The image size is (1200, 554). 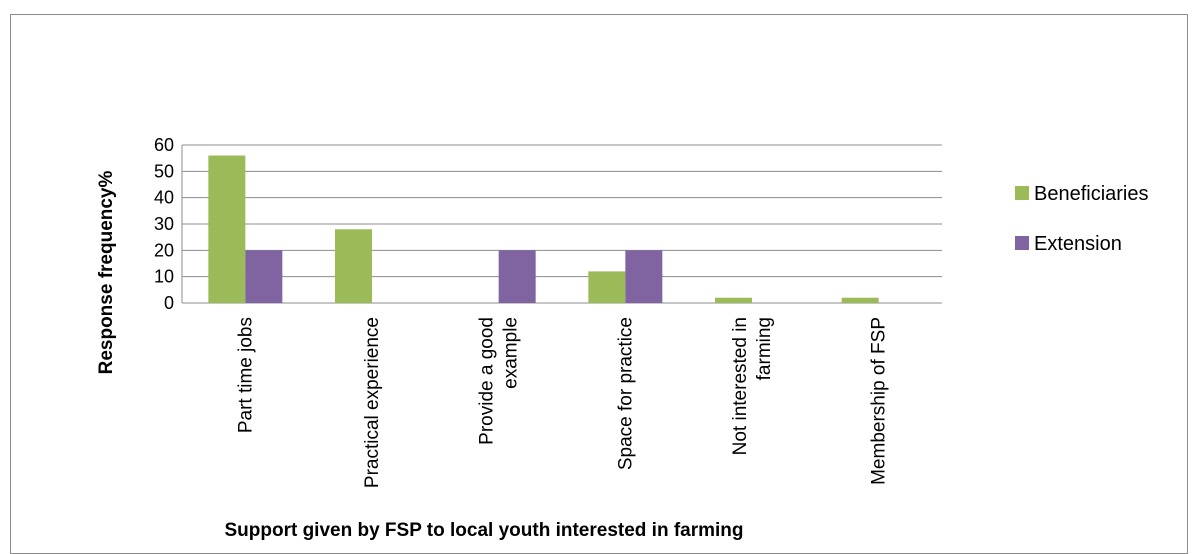 What do you see at coordinates (1022, 193) in the screenshot?
I see `legend-swatch-beneficiaries` at bounding box center [1022, 193].